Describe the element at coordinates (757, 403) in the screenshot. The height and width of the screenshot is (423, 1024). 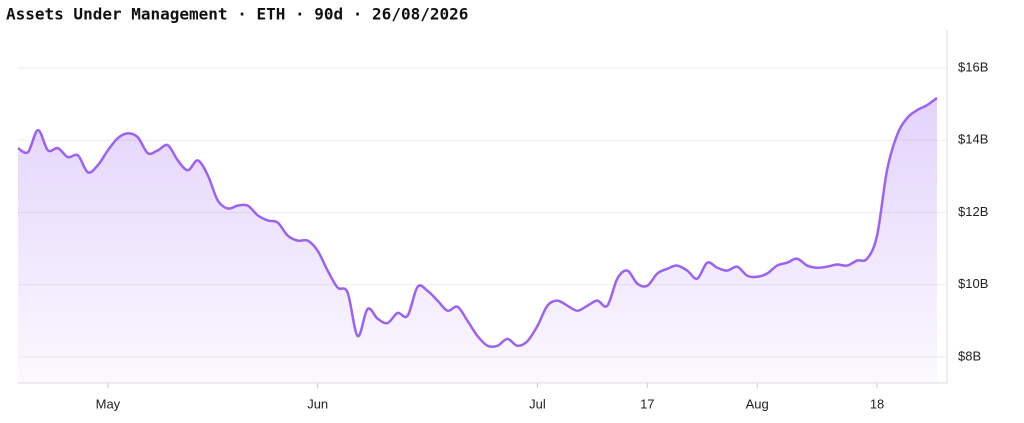
I see `x-tick-label: Aug` at that location.